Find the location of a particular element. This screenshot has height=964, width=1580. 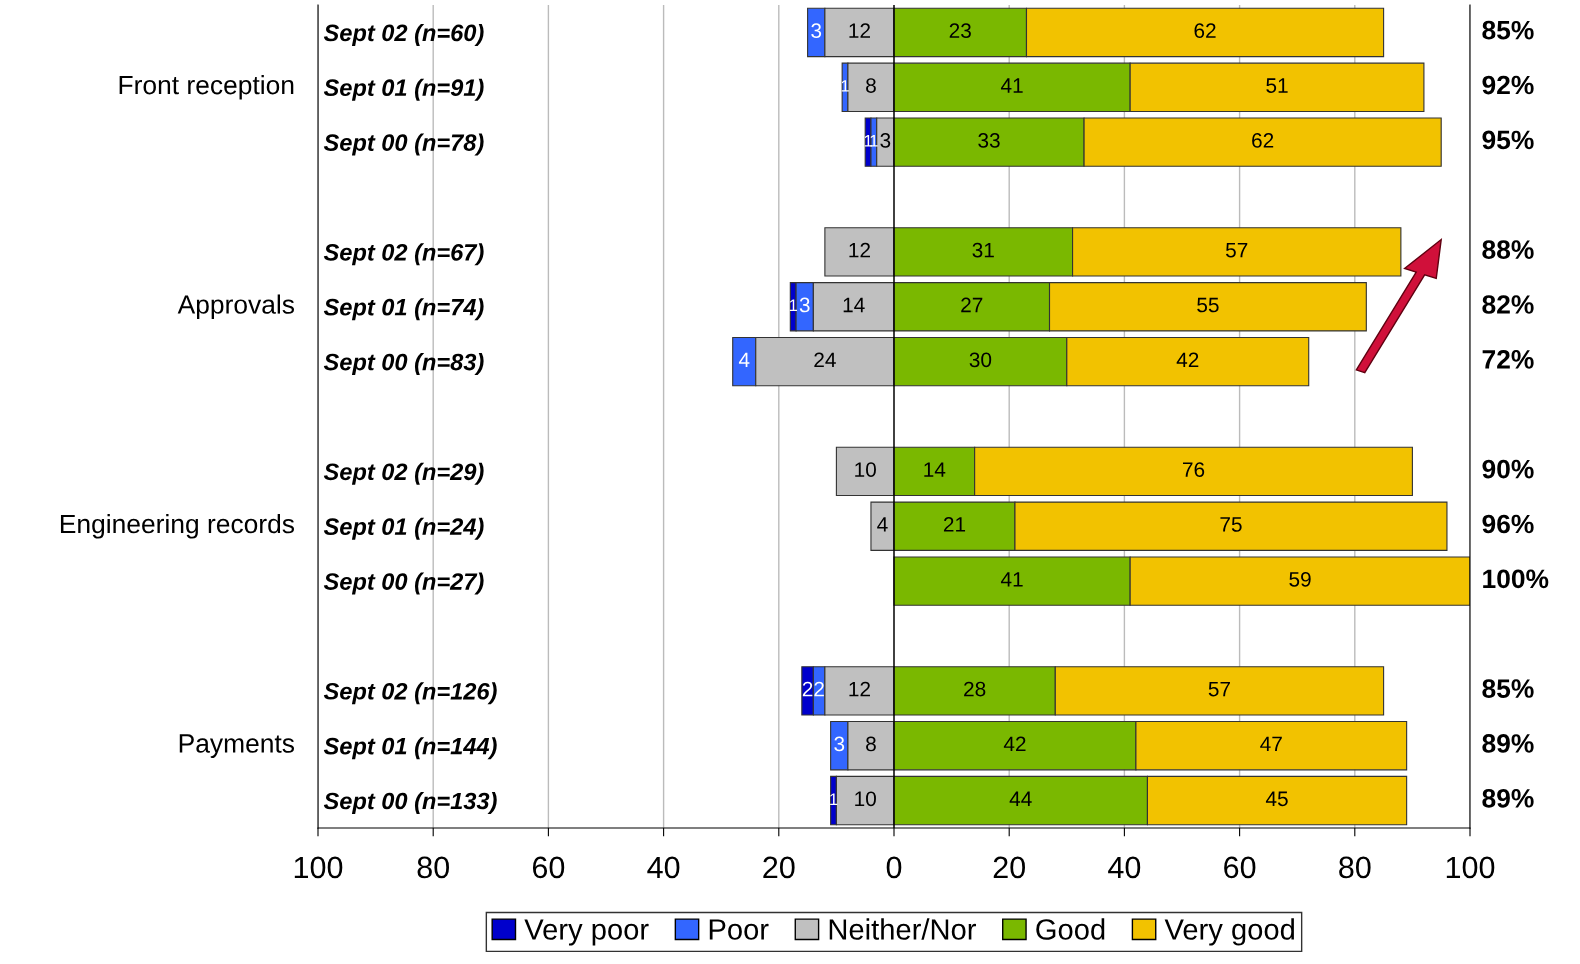

data-label: 30 is located at coordinates (980, 360).